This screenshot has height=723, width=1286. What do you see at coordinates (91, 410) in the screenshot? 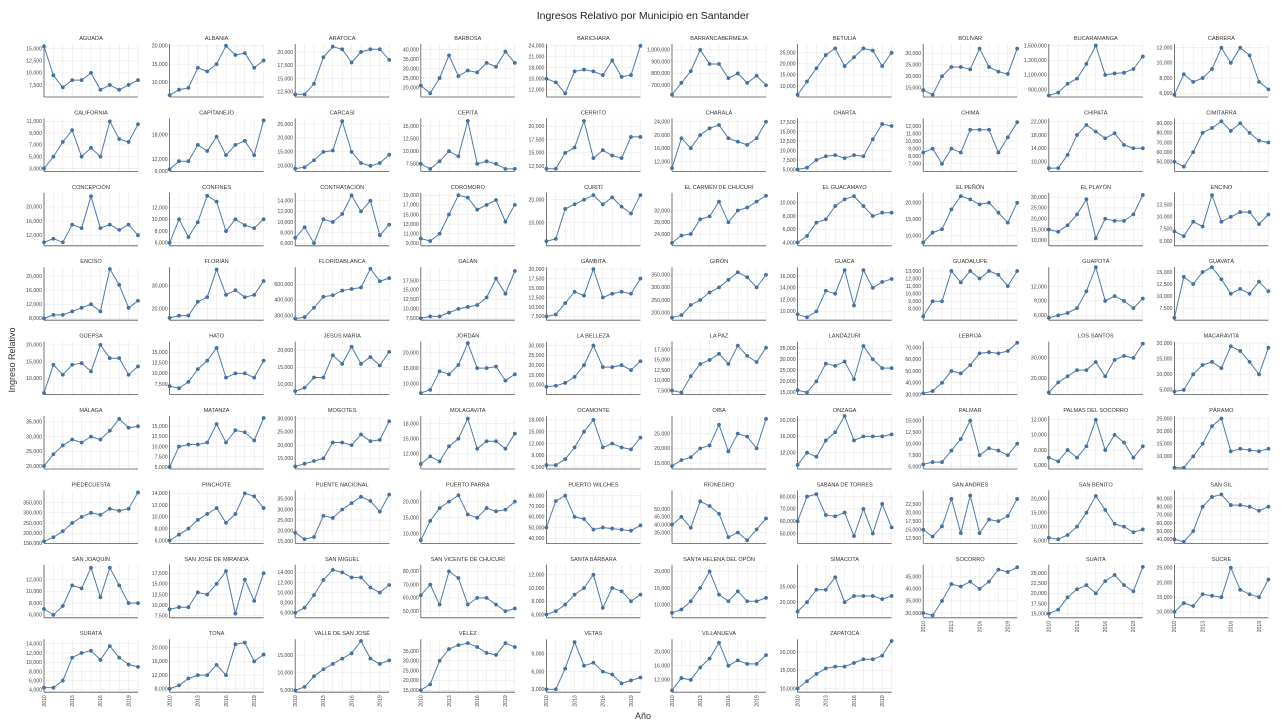
I see `facet-title: MÁLAGA` at bounding box center [91, 410].